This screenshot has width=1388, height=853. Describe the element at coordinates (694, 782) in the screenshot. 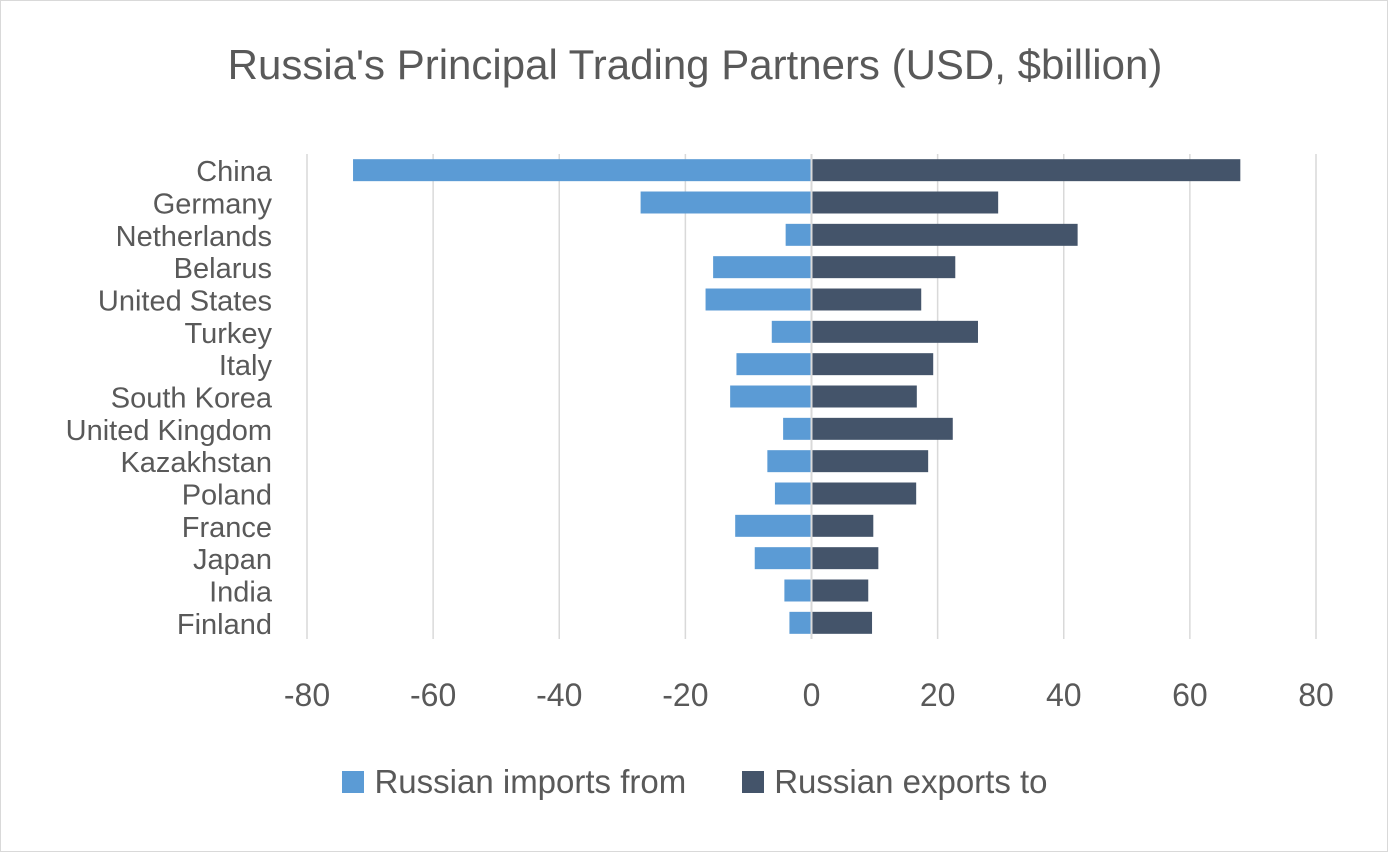

I see `legend: Russian imports from Russian exports to` at that location.